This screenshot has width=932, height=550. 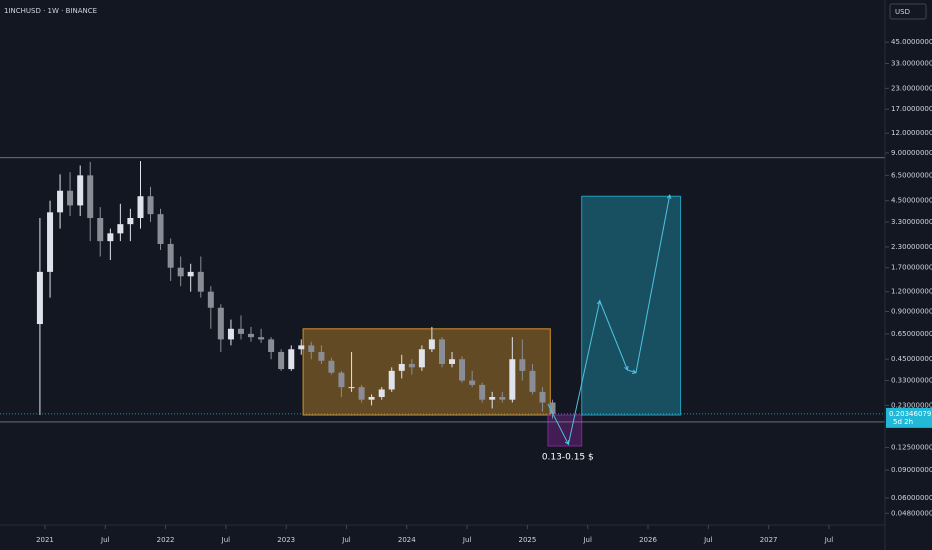 What do you see at coordinates (527, 540) in the screenshot?
I see `x-tick-label: 2025` at bounding box center [527, 540].